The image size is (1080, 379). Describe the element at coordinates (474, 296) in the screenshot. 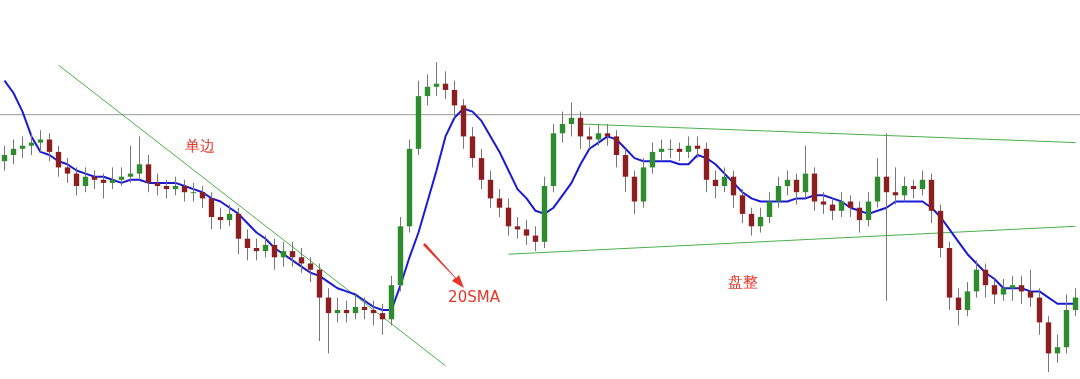

I see `text: 20SMA` at that location.